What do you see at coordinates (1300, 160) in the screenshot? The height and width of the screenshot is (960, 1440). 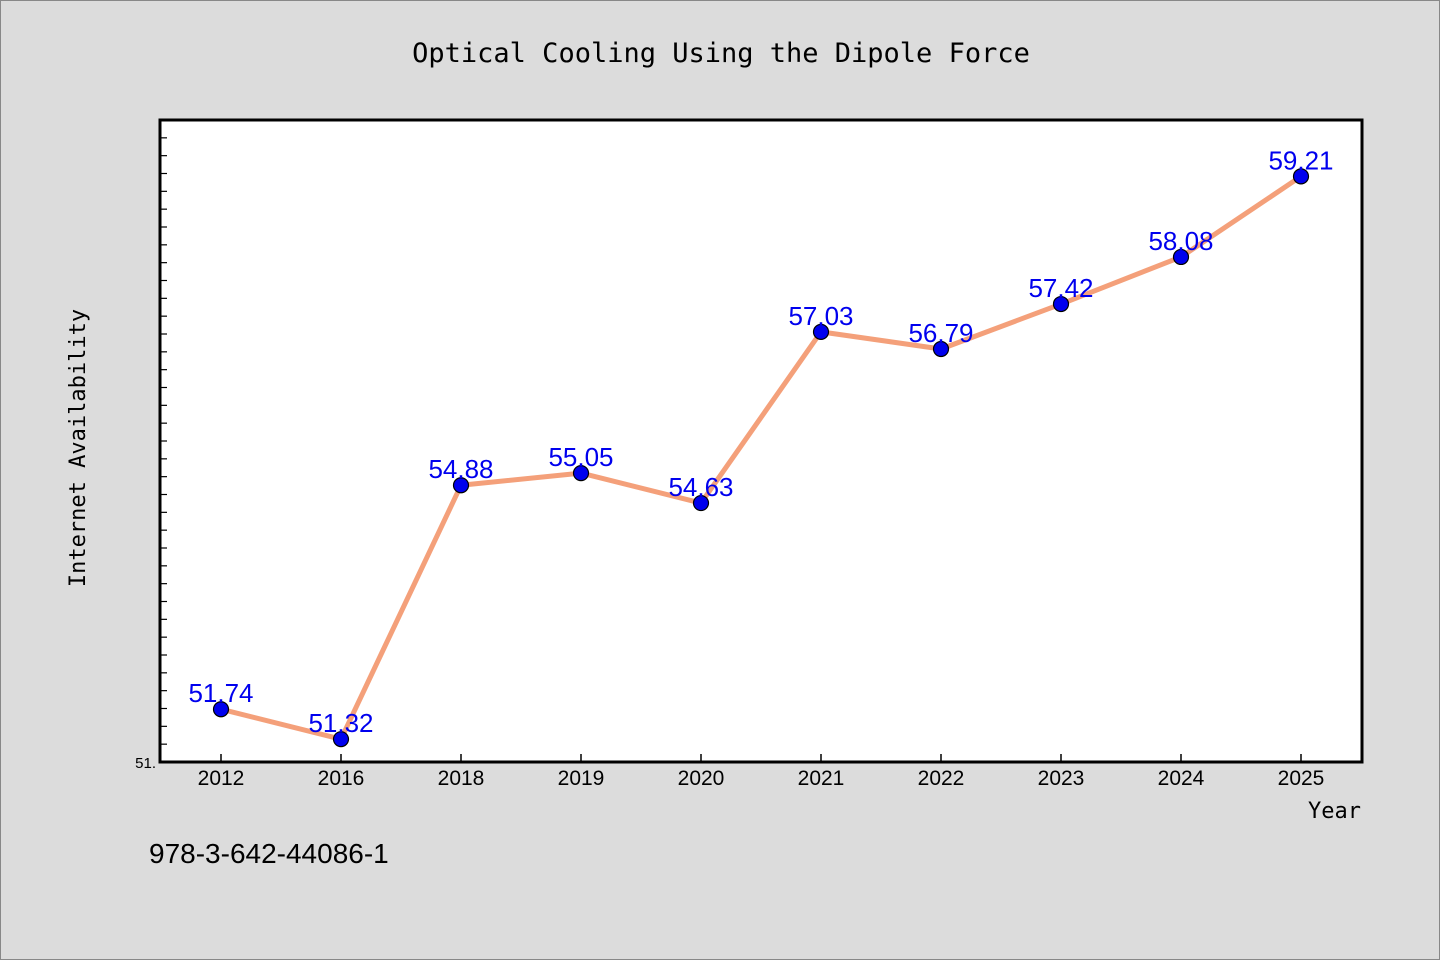 I see `data-label-2025: 59.21` at bounding box center [1300, 160].